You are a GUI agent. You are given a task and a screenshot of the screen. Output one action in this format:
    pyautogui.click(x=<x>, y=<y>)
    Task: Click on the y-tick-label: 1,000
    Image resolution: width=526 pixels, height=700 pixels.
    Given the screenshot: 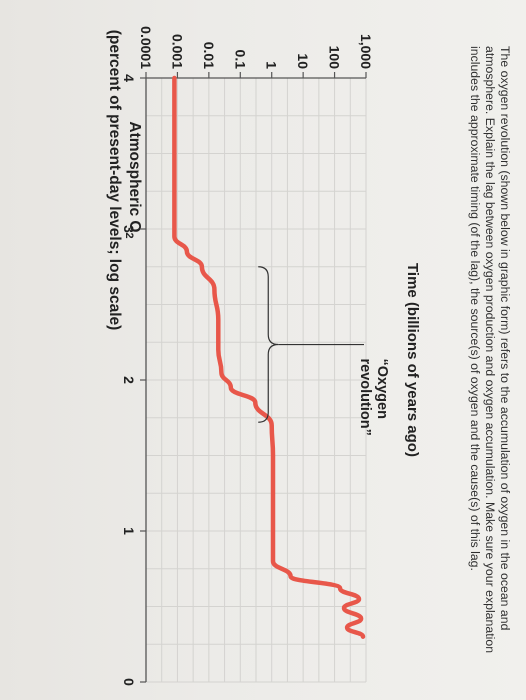 What is the action you would take?
    pyautogui.click(x=366, y=51)
    